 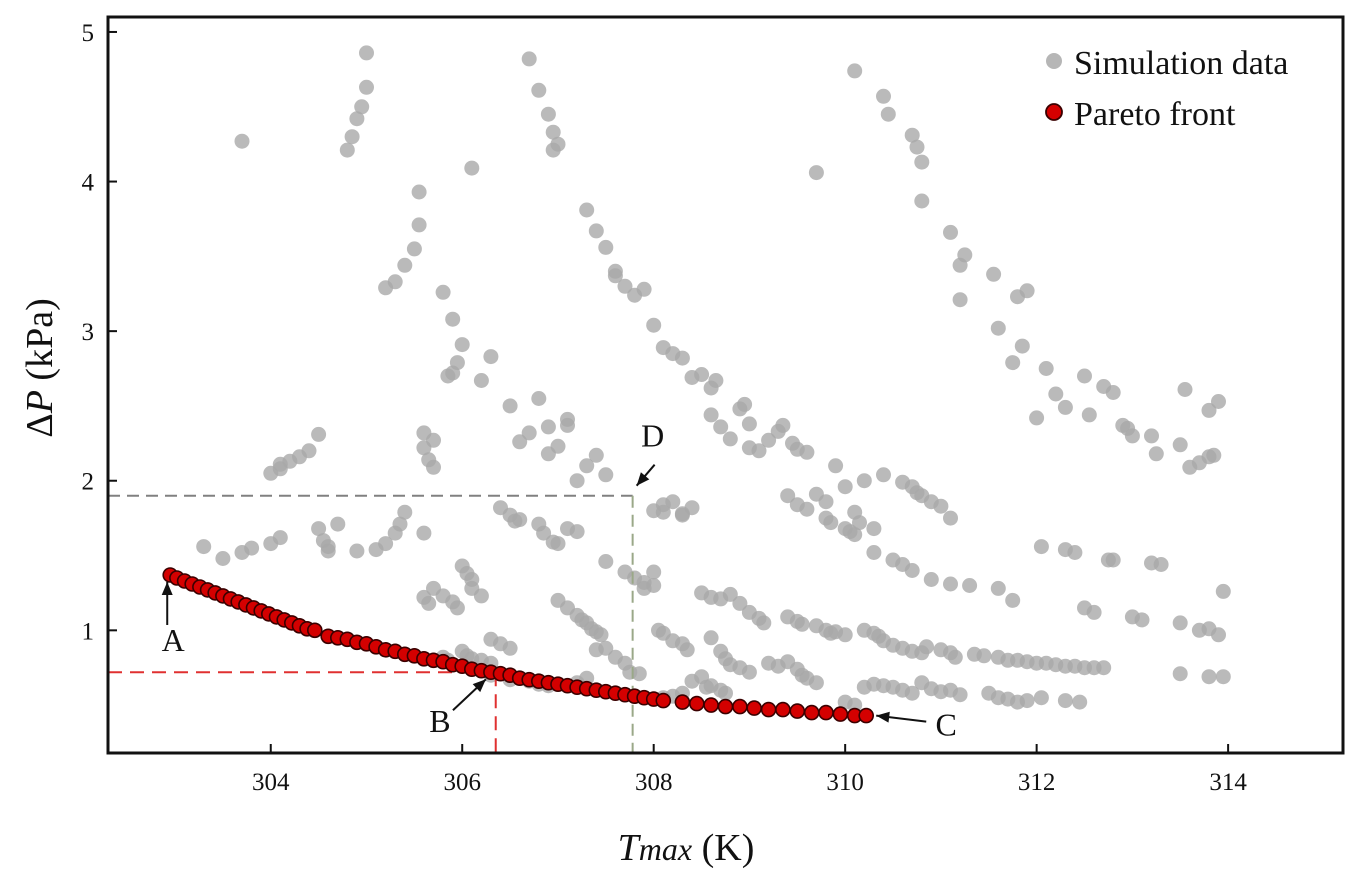 I want to click on annotation-d-arrow-head, so click(x=643, y=479).